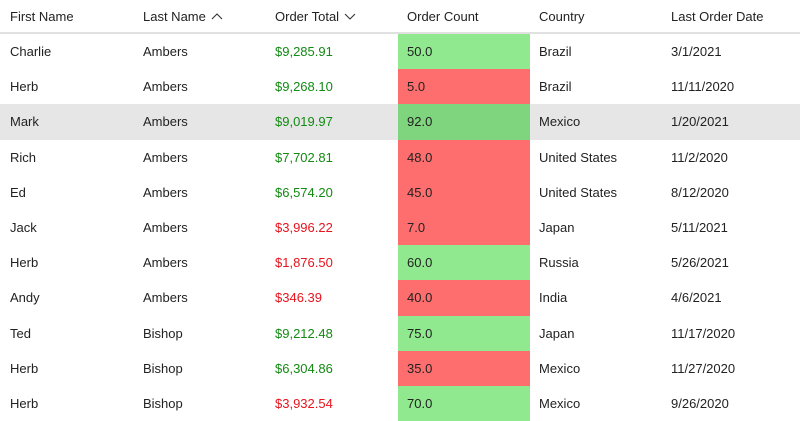 The image size is (800, 421). I want to click on column-header-order-total: Order Total, so click(331, 16).